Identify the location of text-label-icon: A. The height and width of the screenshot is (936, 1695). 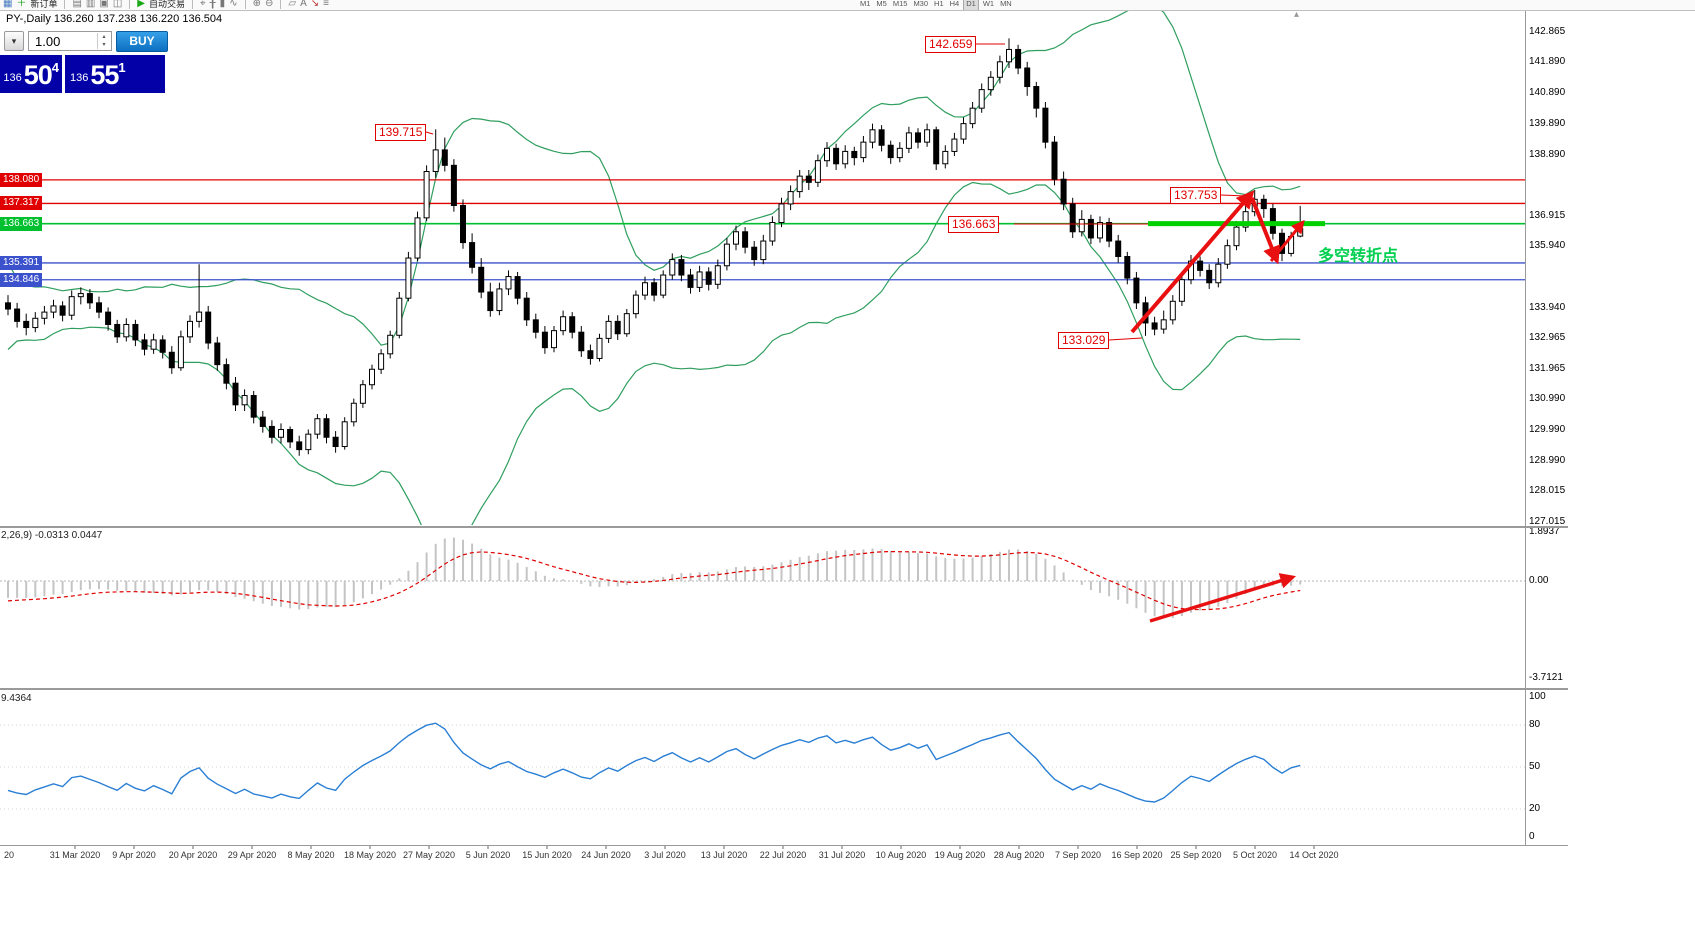
(303, 4).